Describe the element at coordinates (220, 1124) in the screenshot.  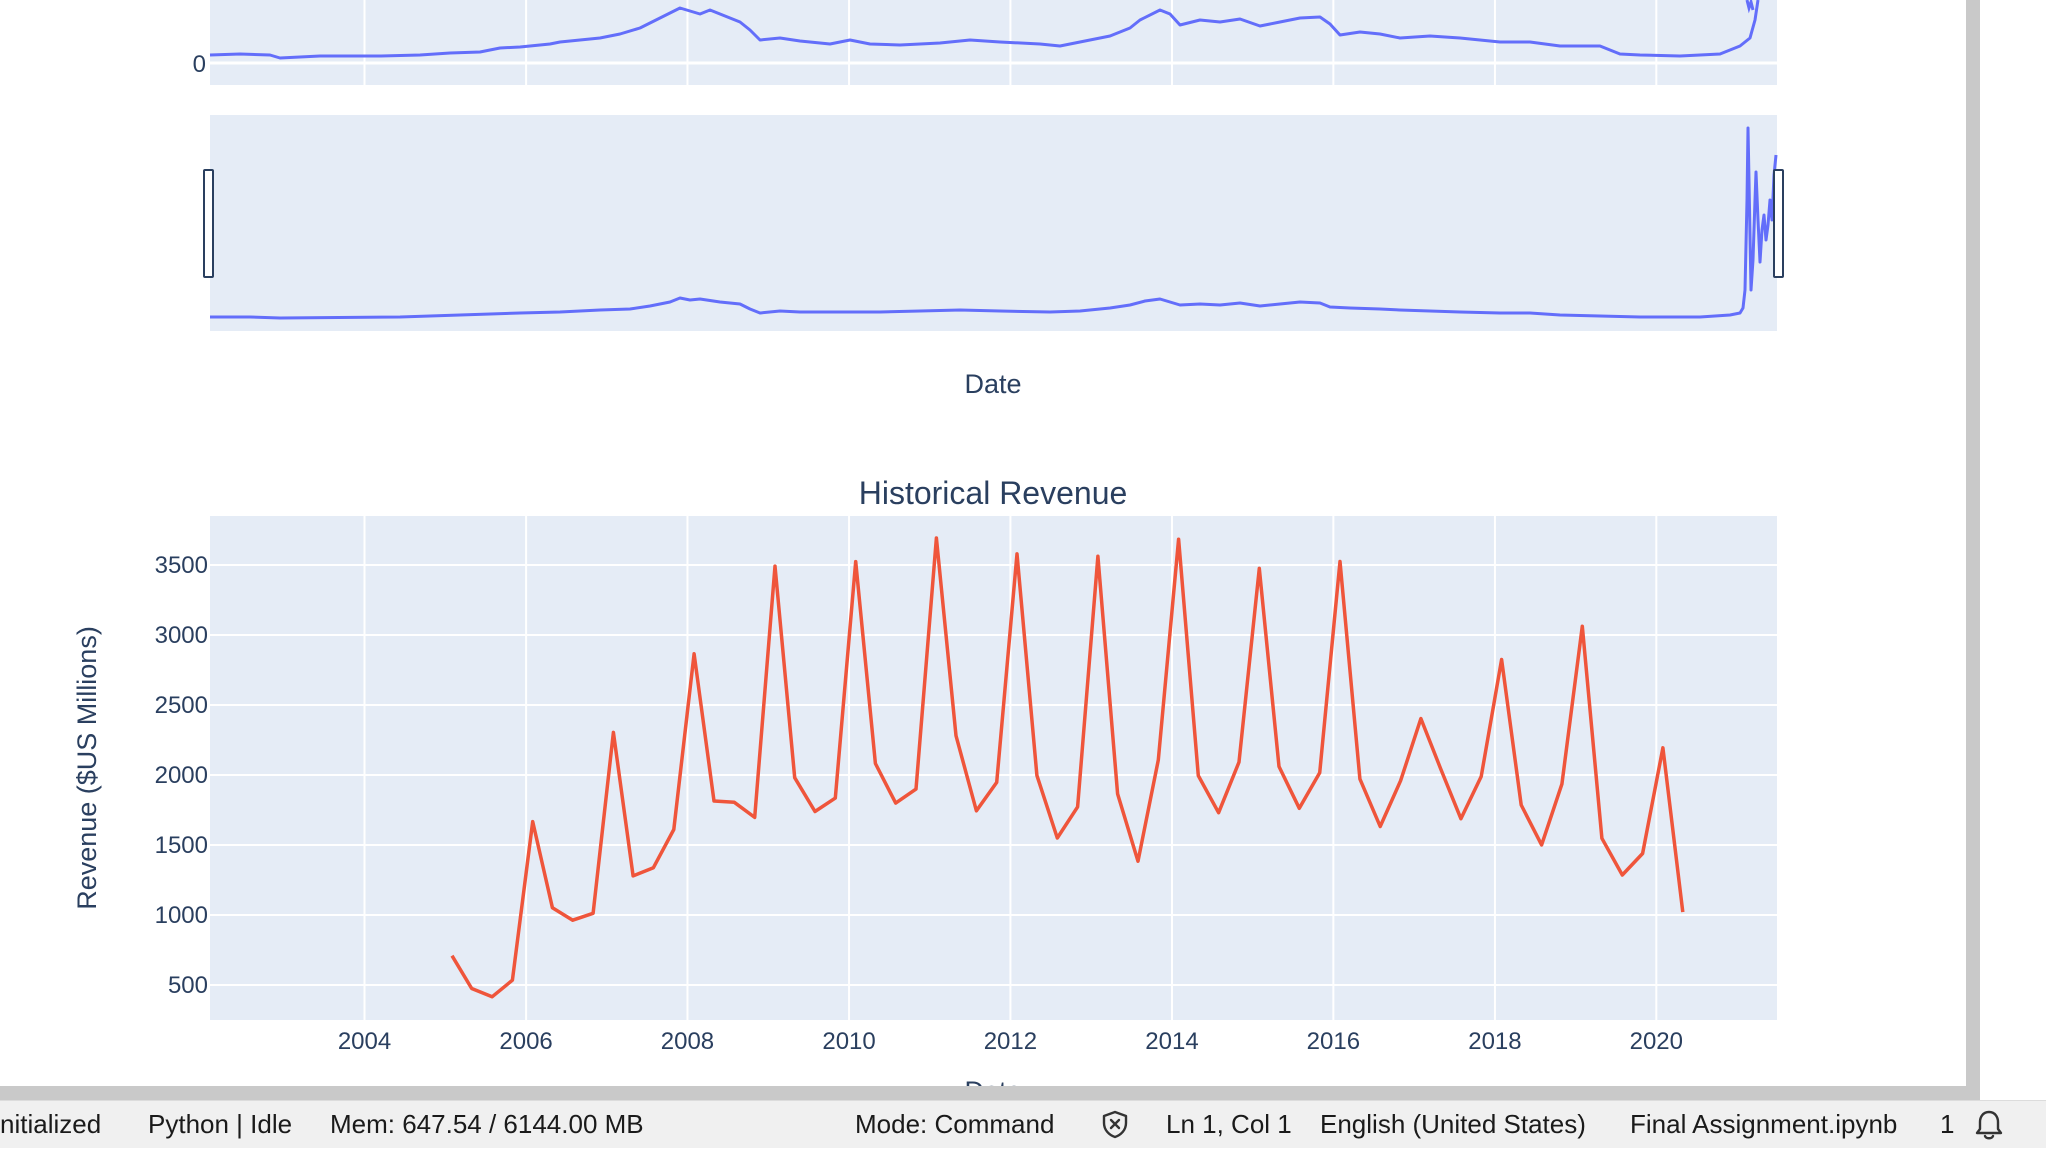
I see `kernel-indicator: Python | Idle` at that location.